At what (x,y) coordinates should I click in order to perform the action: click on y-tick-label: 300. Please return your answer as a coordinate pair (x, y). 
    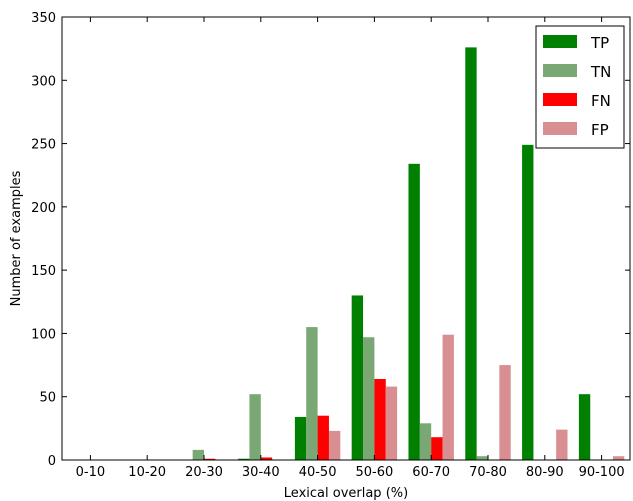
    Looking at the image, I should click on (43, 81).